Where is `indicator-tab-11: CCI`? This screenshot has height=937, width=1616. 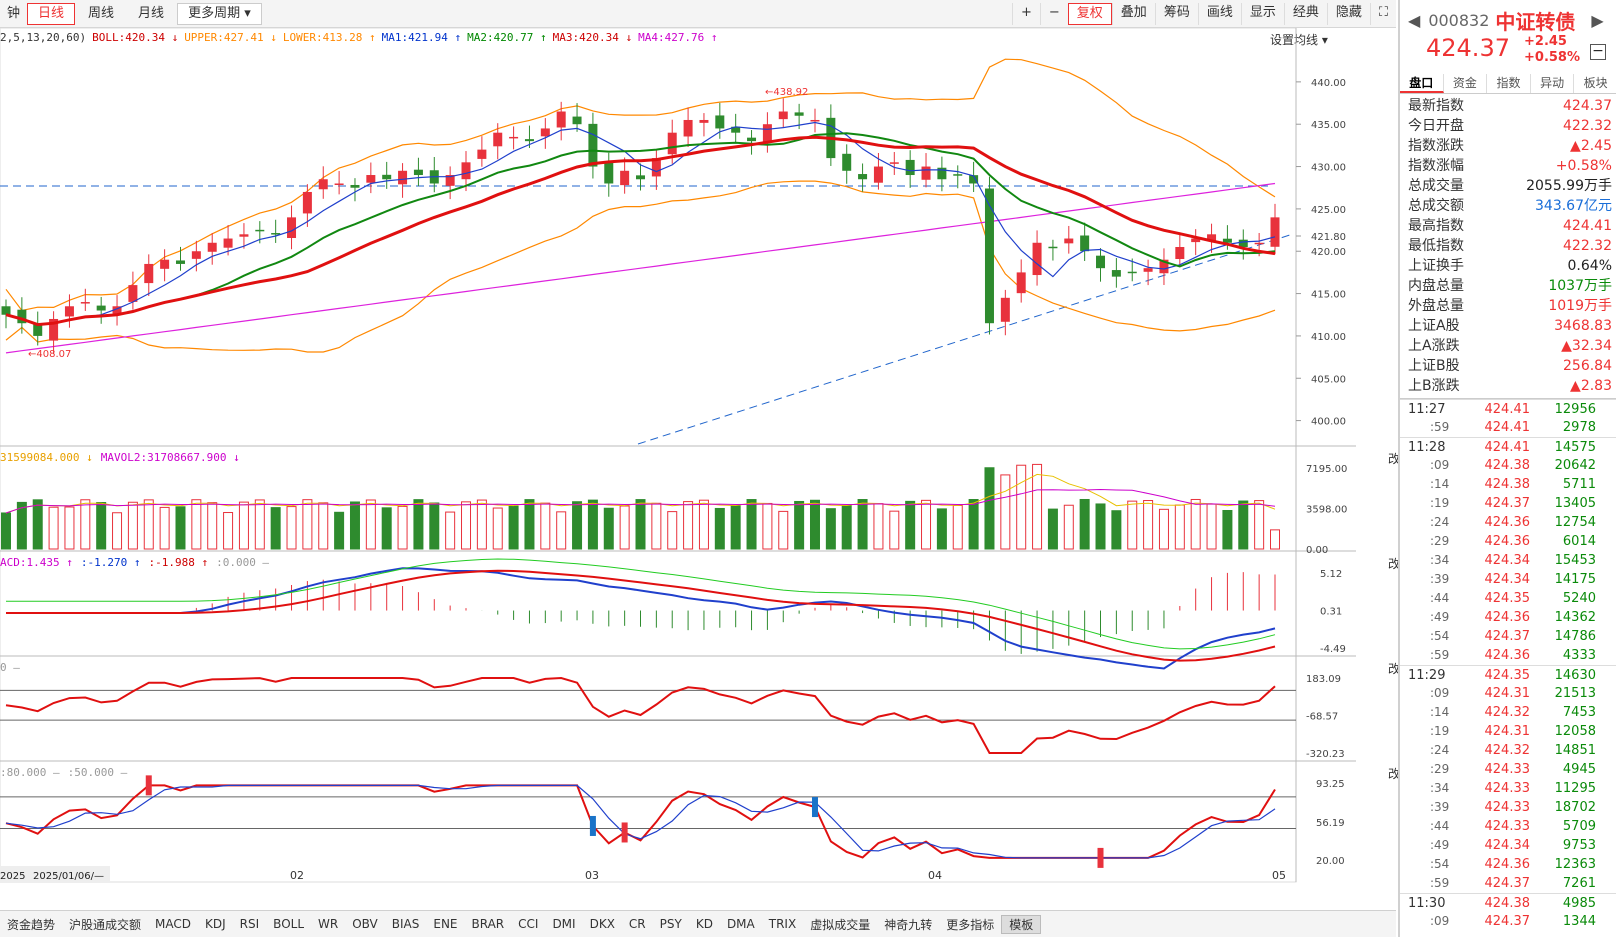 indicator-tab-11: CCI is located at coordinates (528, 924).